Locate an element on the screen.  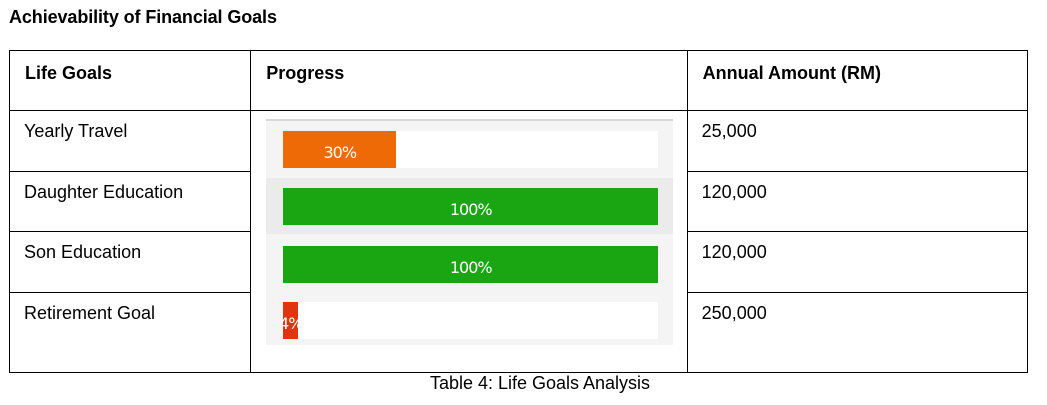
table-row: Daughter Education 120,000 is located at coordinates (518, 201).